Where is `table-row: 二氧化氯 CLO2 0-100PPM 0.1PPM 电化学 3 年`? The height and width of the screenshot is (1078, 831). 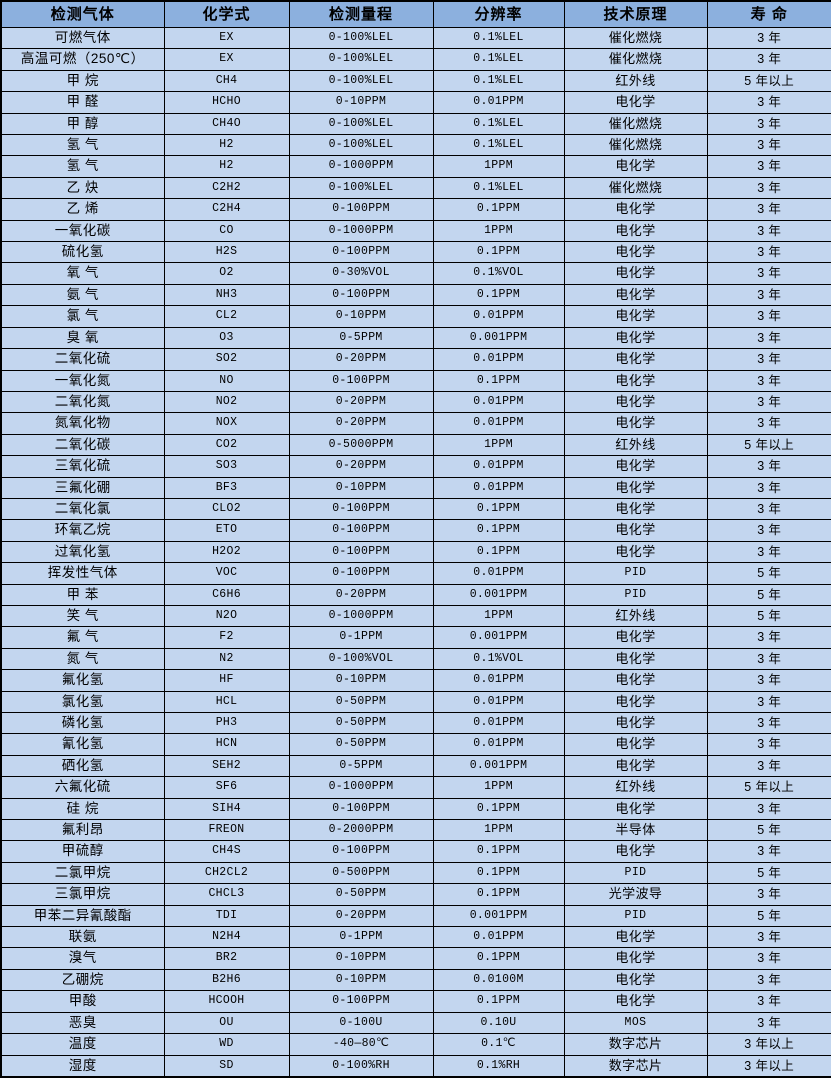
table-row: 二氧化氯 CLO2 0-100PPM 0.1PPM 电化学 3 年 is located at coordinates (415, 509).